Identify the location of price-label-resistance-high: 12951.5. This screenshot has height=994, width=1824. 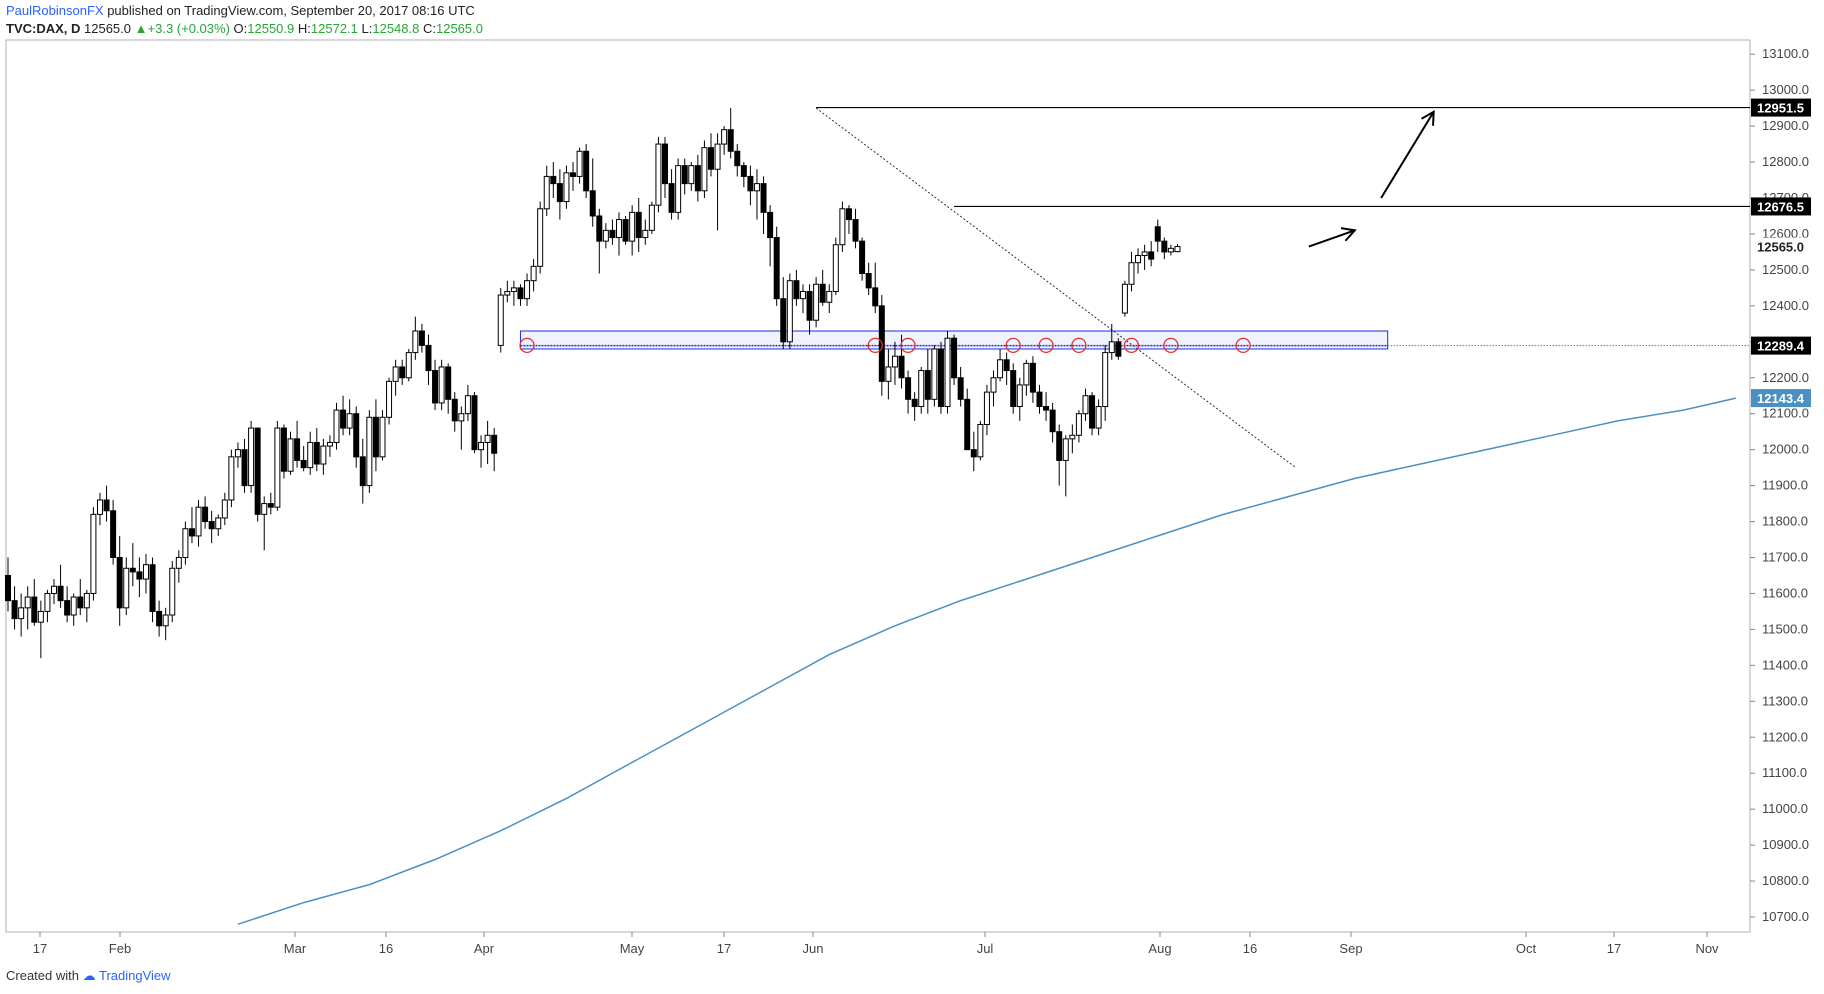
(1781, 107).